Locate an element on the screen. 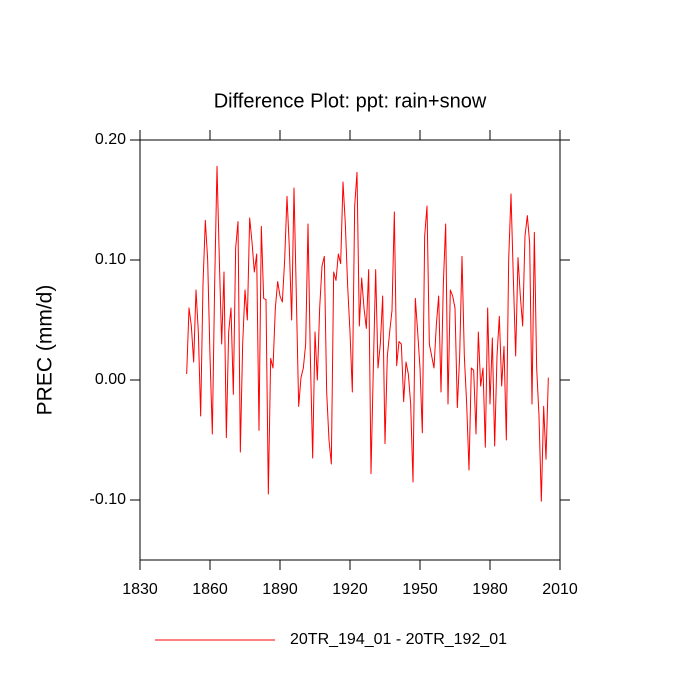 Image resolution: width=700 pixels, height=700 pixels. x-tick-label: 1830 is located at coordinates (140, 589).